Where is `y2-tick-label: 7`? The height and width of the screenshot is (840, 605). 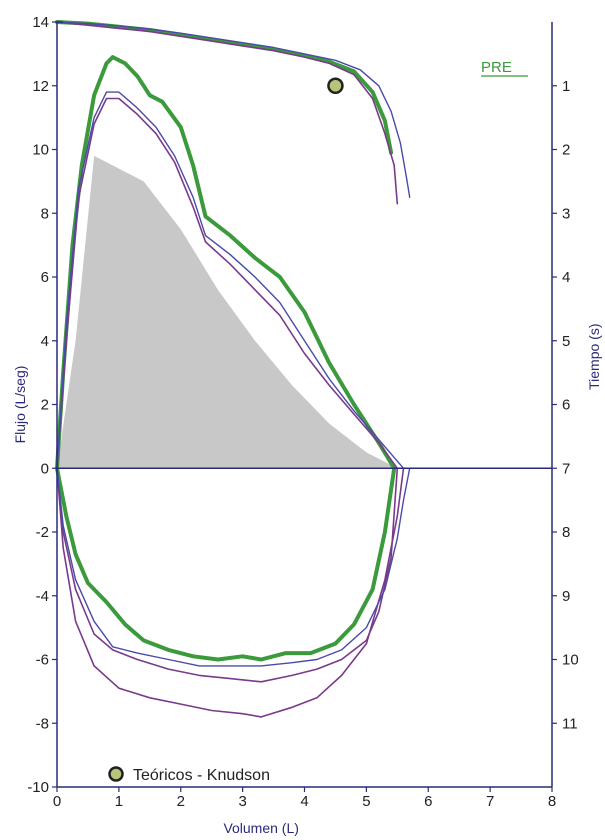 y2-tick-label: 7 is located at coordinates (566, 468).